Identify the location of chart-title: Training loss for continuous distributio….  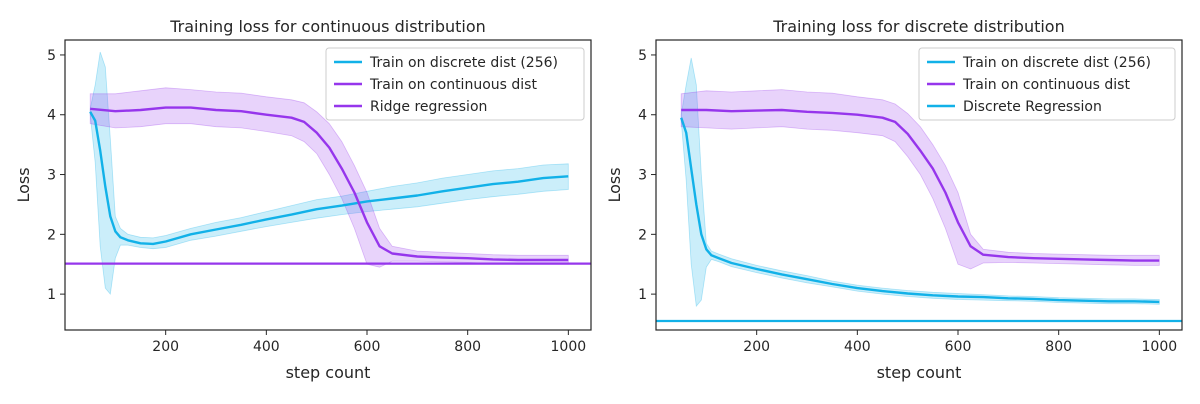
(327, 26).